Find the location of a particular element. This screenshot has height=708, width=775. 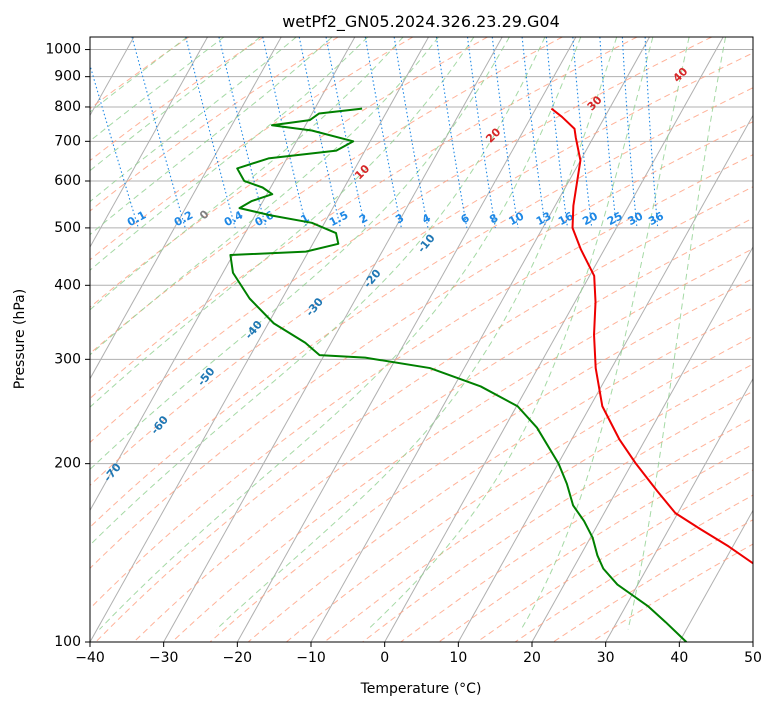

y-tick-label: 900 is located at coordinates (67, 77).